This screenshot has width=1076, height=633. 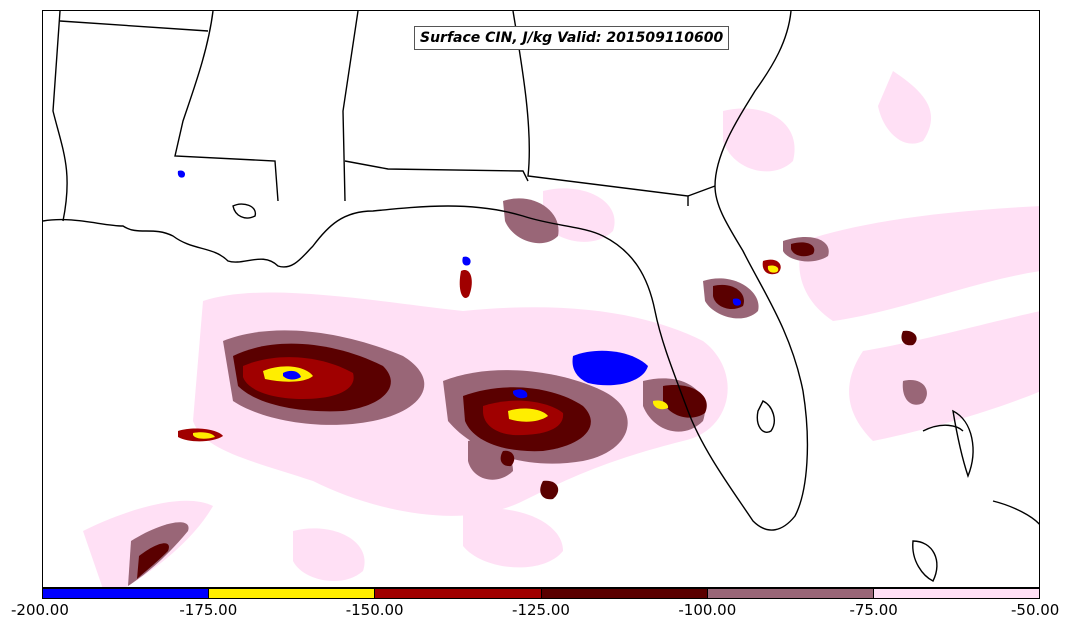 I want to click on colorbar-tick-label: -175.00, so click(x=208, y=610).